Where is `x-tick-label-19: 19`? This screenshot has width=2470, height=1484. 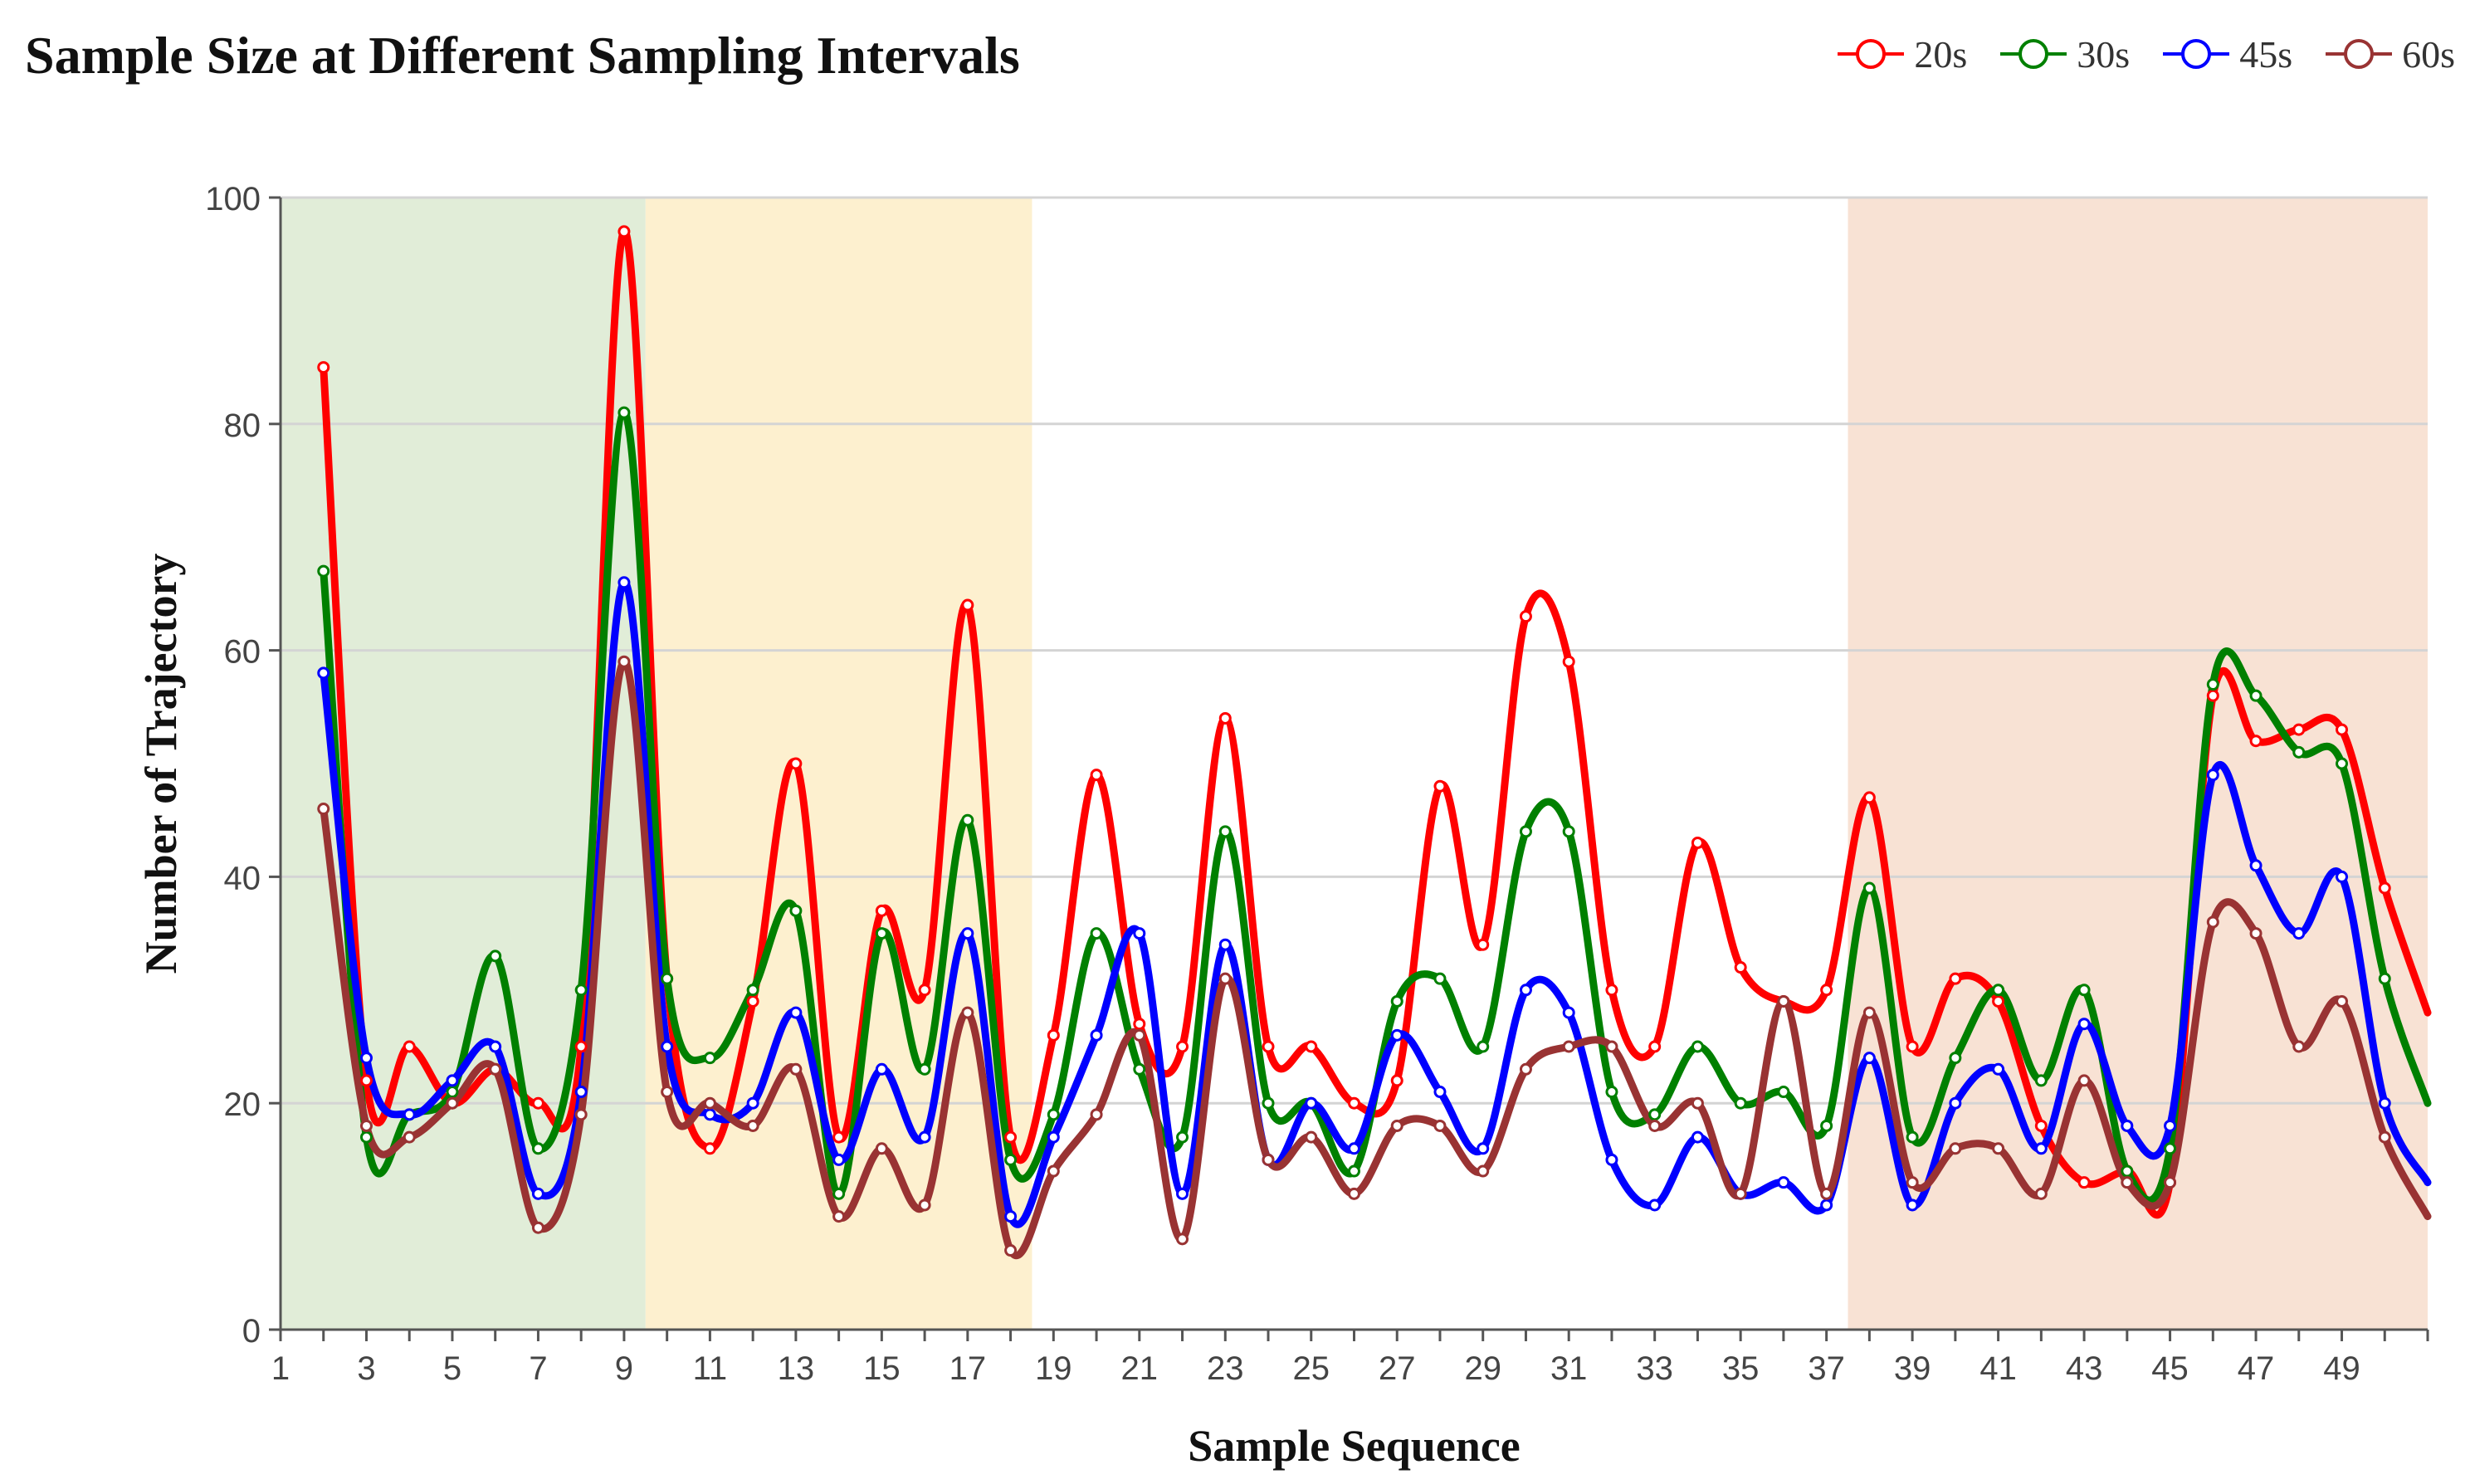 x-tick-label-19: 19 is located at coordinates (1053, 1368).